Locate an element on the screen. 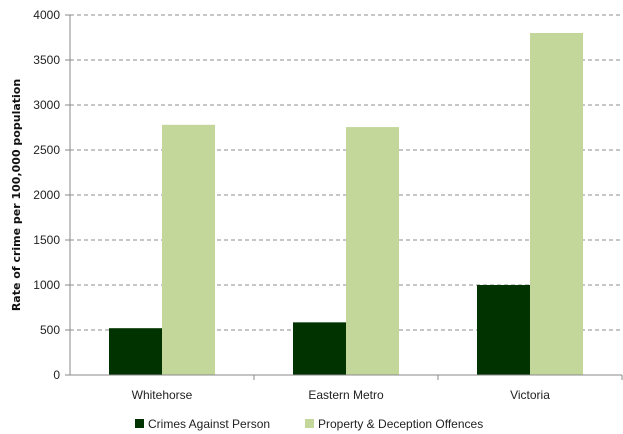 The height and width of the screenshot is (434, 623). x-category-label: Victoria is located at coordinates (530, 395).